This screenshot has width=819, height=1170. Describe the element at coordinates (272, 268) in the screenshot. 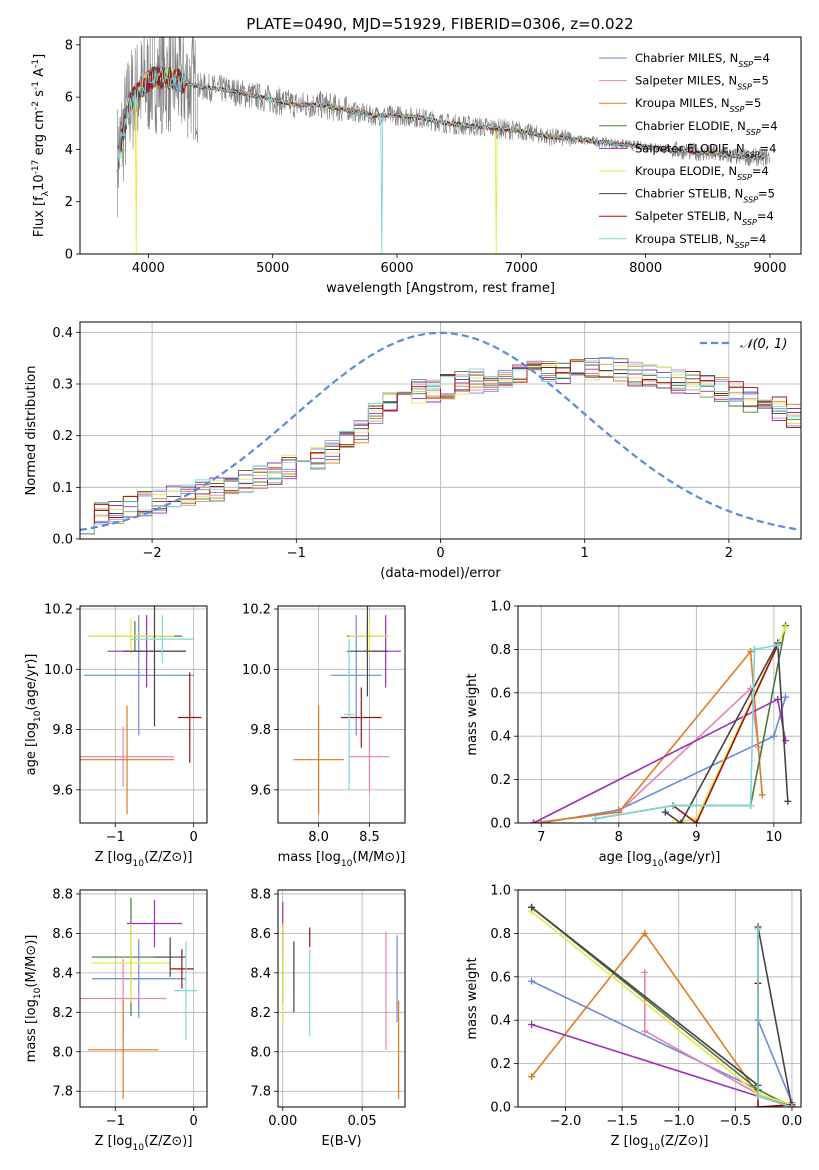

I see `x-tick-label: 5000` at that location.